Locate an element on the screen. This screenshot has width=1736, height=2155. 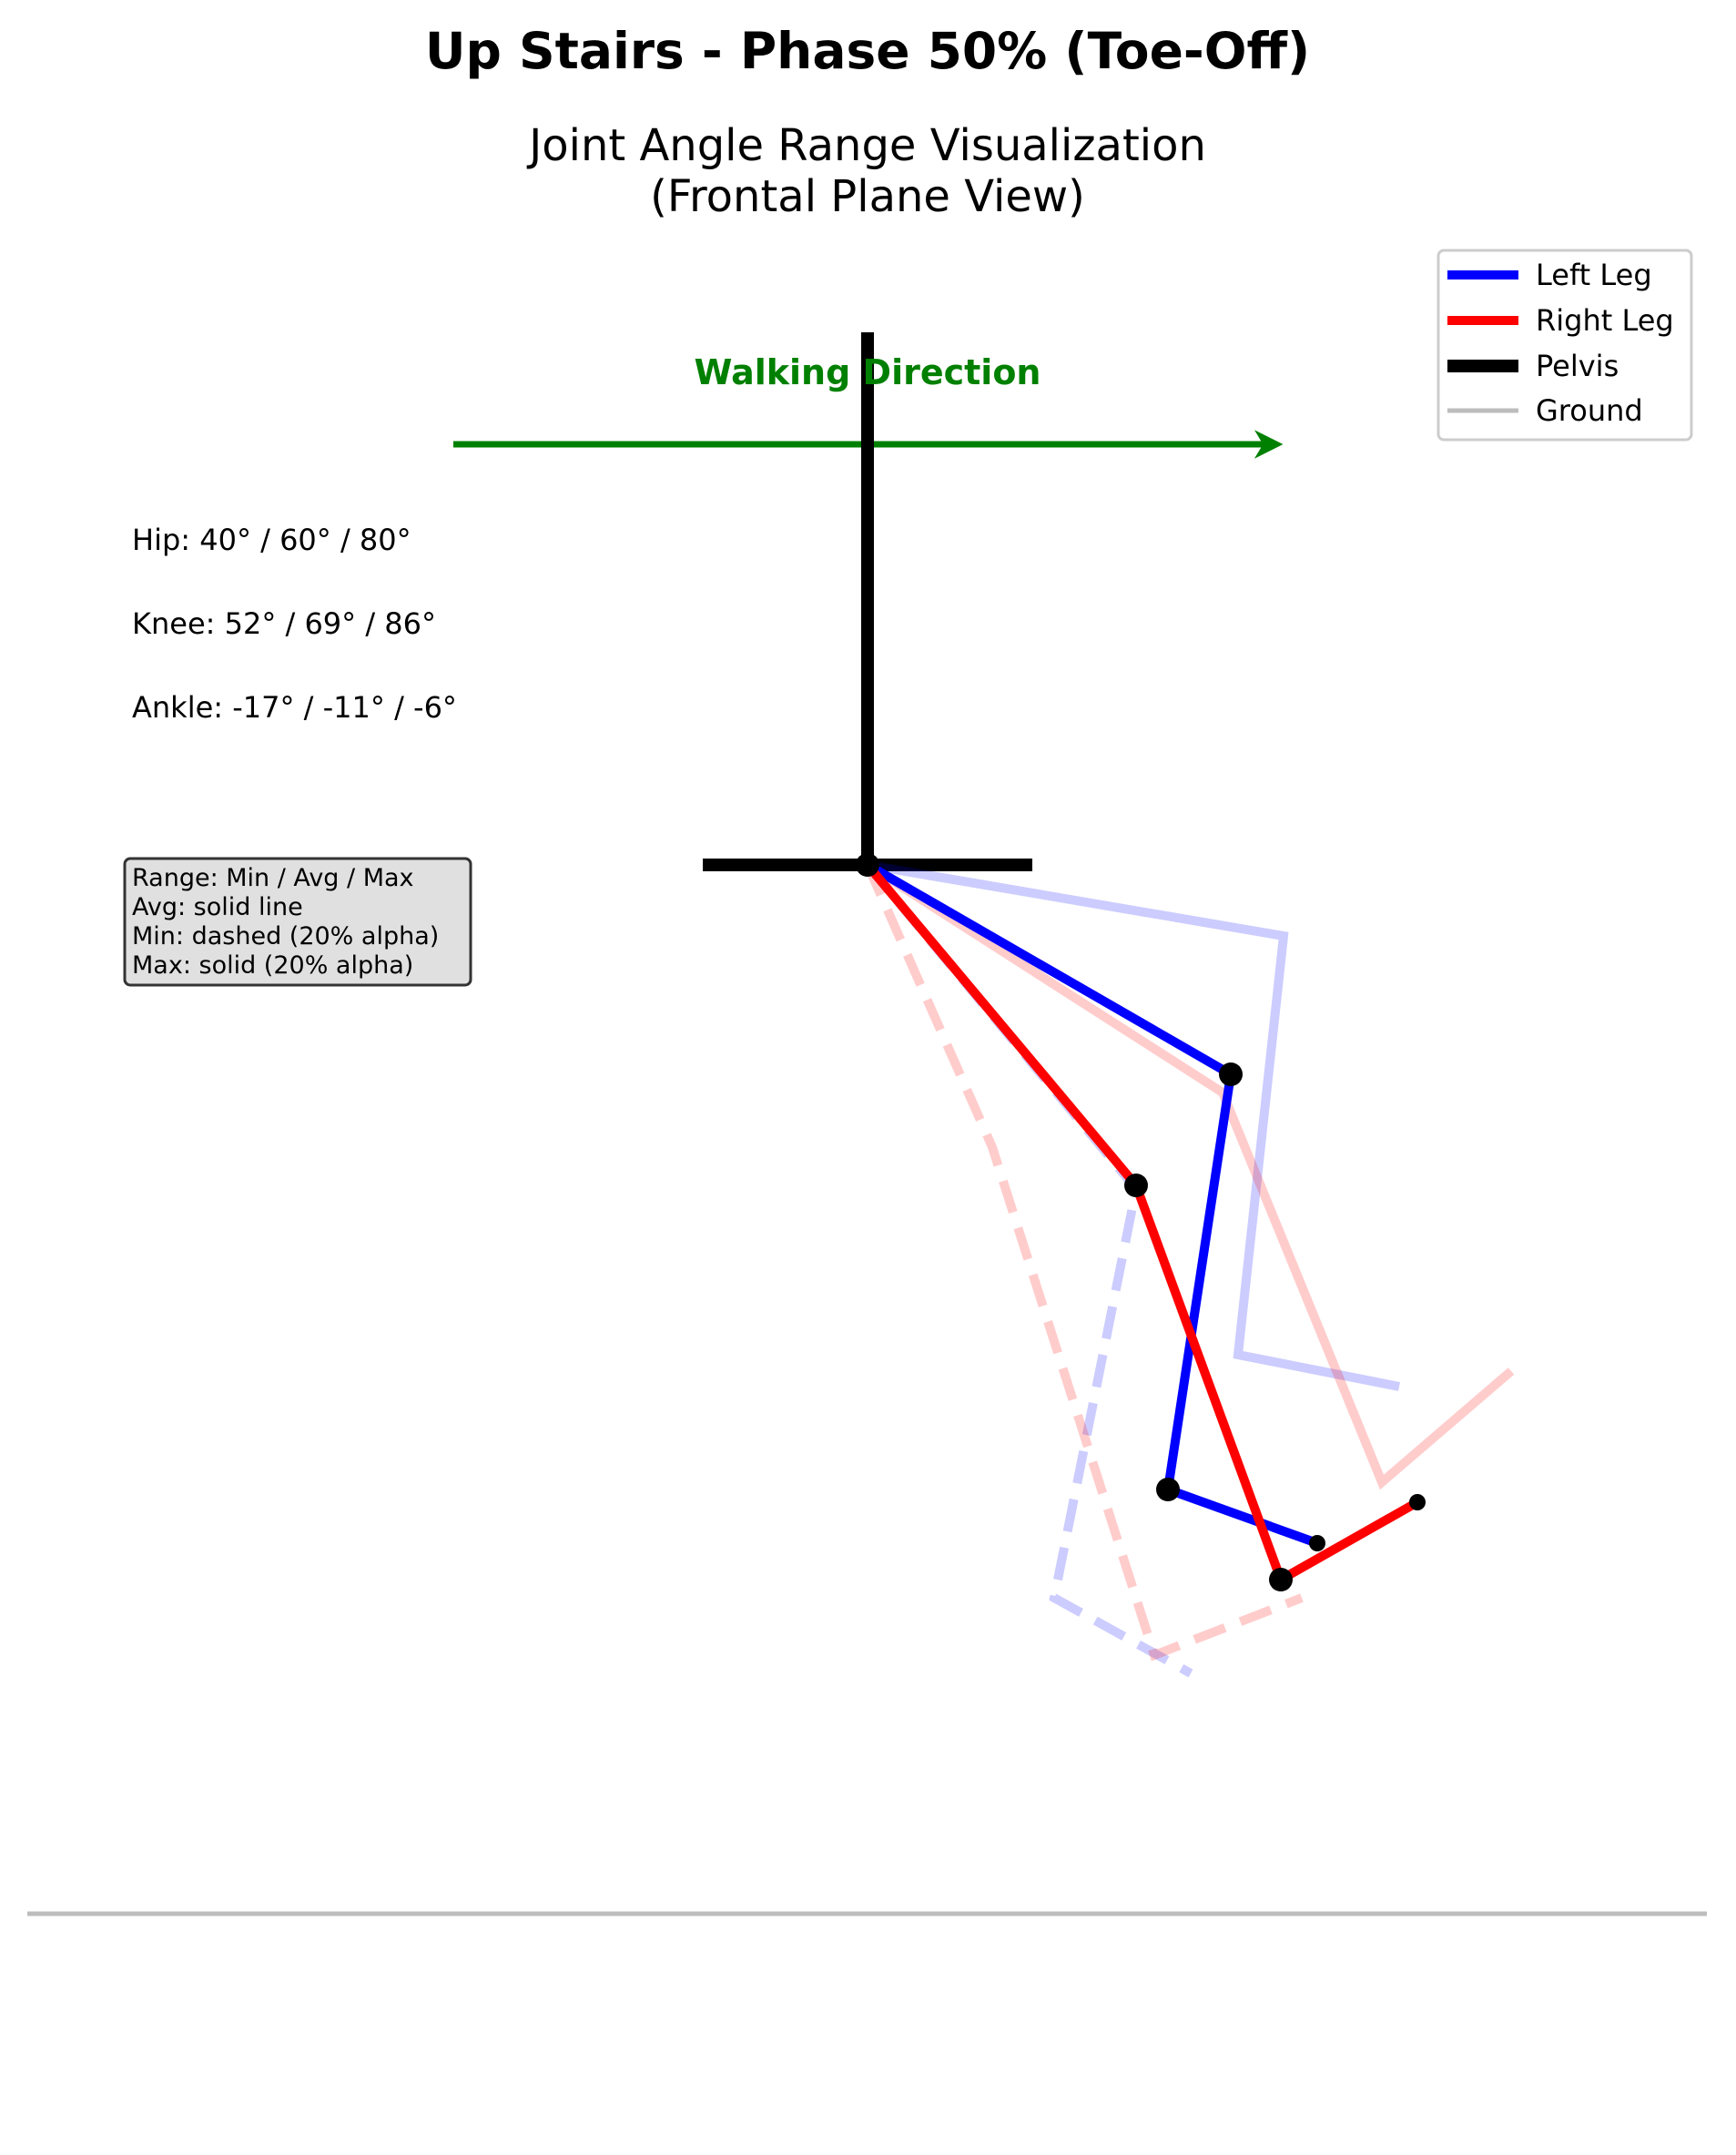
chart-subtitle-line2: (Frontal Plane View) is located at coordinates (868, 196).